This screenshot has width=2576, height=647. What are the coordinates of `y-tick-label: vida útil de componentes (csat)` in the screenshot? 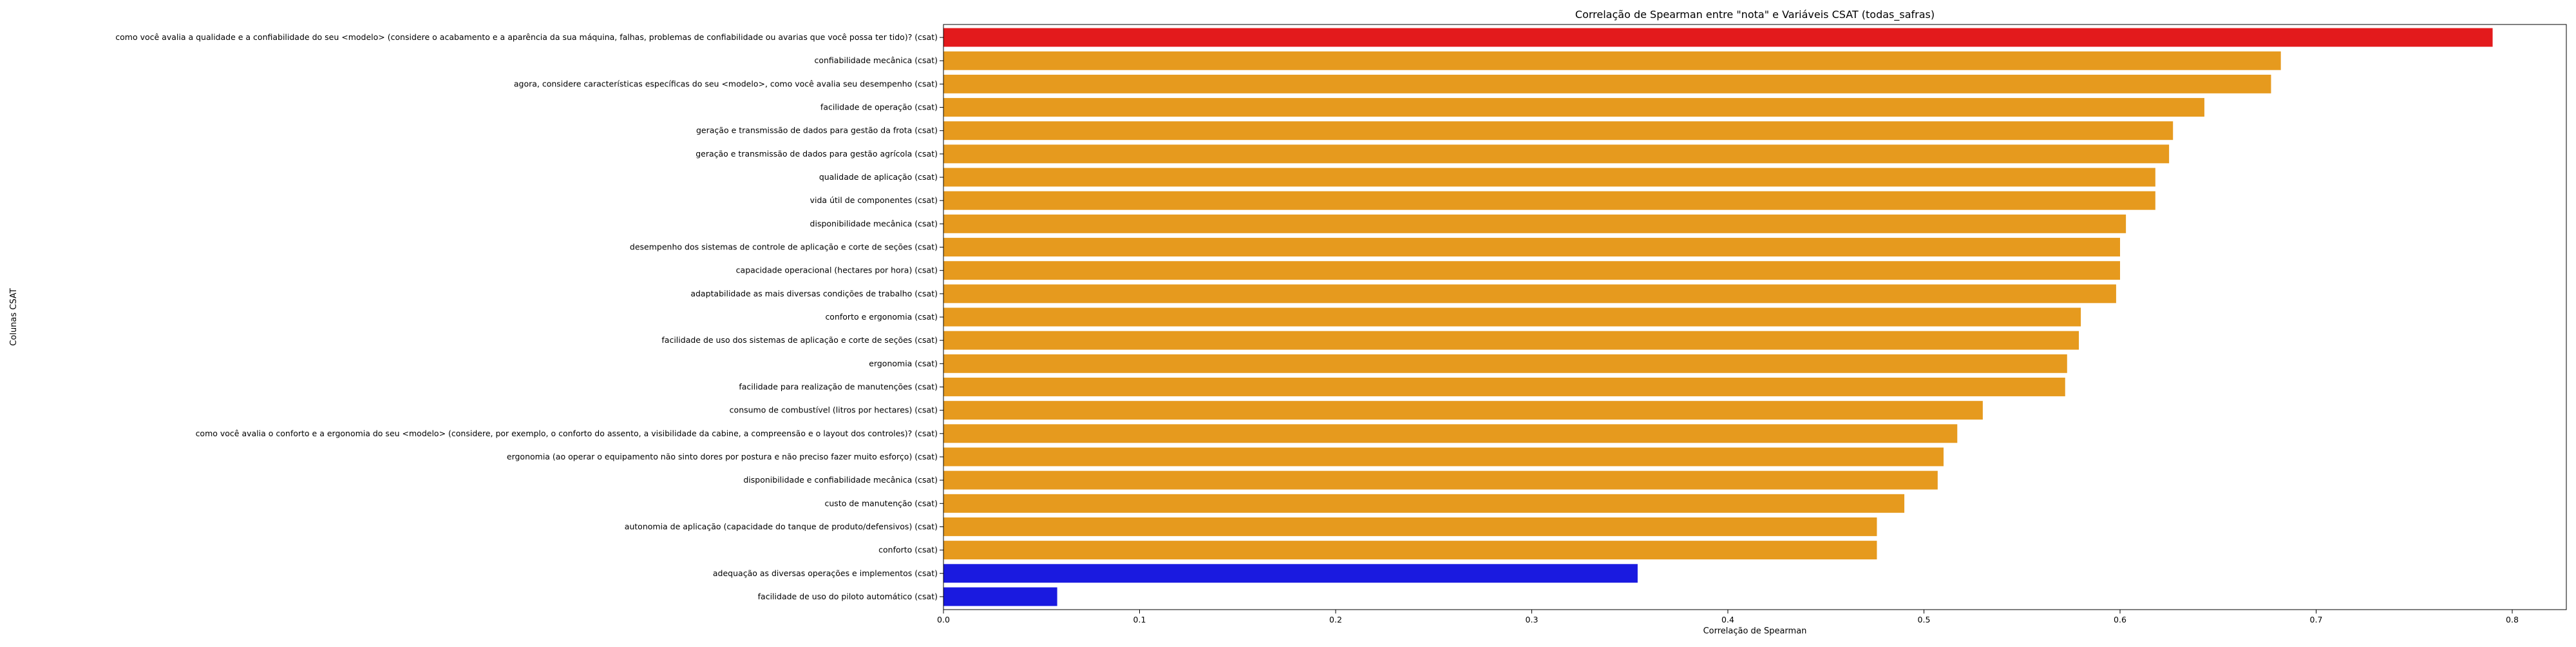 It's located at (874, 200).